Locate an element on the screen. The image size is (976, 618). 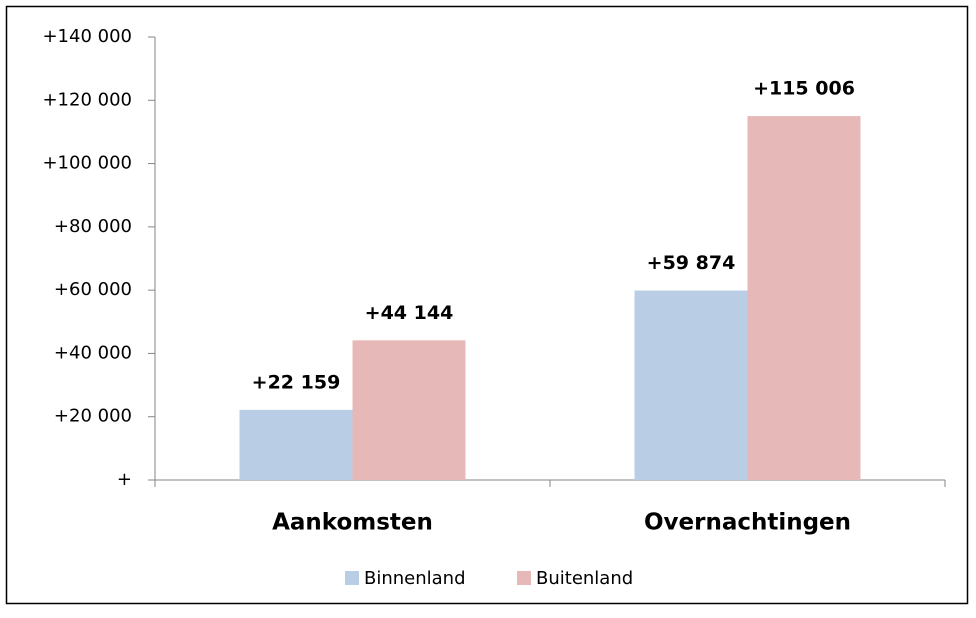
y-tick-label: +20 000 is located at coordinates (93, 416).